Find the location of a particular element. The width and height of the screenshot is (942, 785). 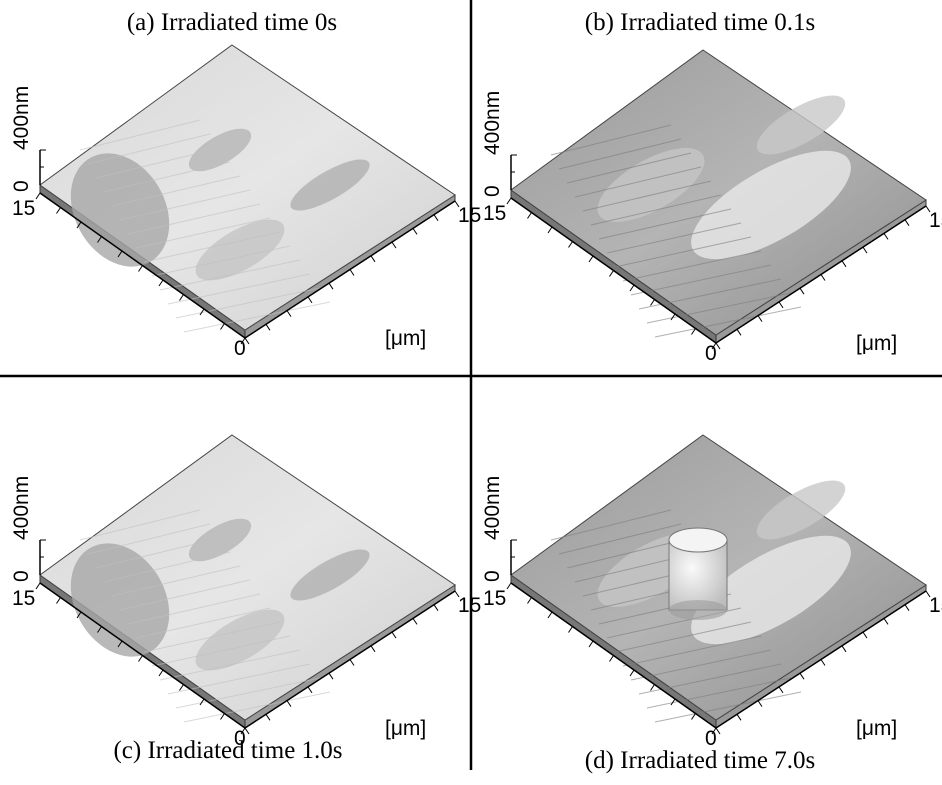

bump-top is located at coordinates (698, 540).